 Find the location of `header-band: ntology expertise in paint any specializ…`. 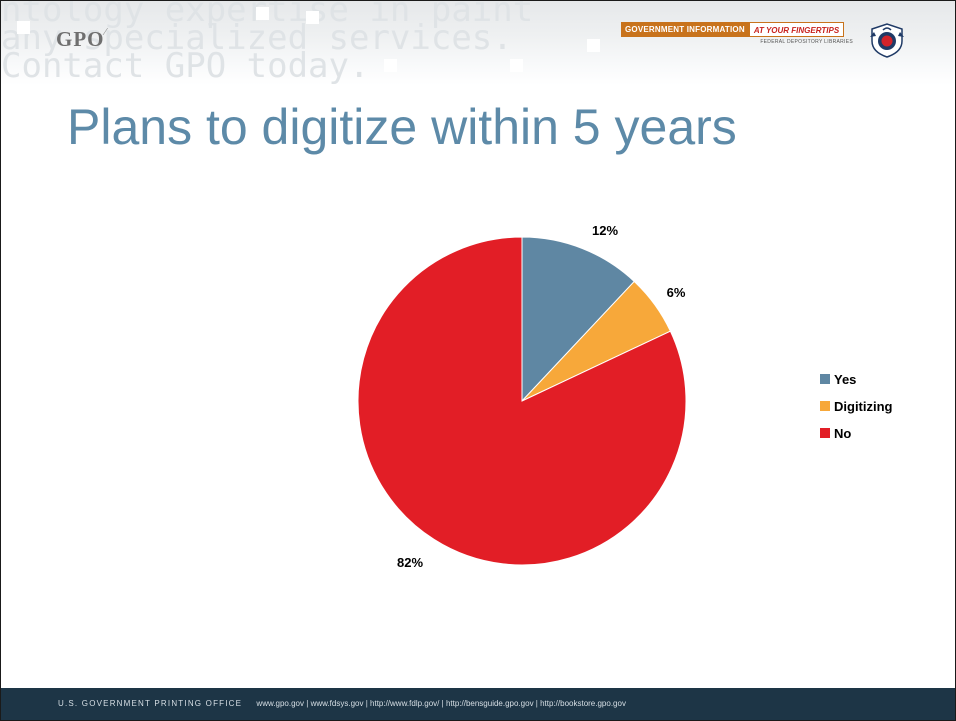

header-band: ntology expertise in paint any specializ… is located at coordinates (478, 43).